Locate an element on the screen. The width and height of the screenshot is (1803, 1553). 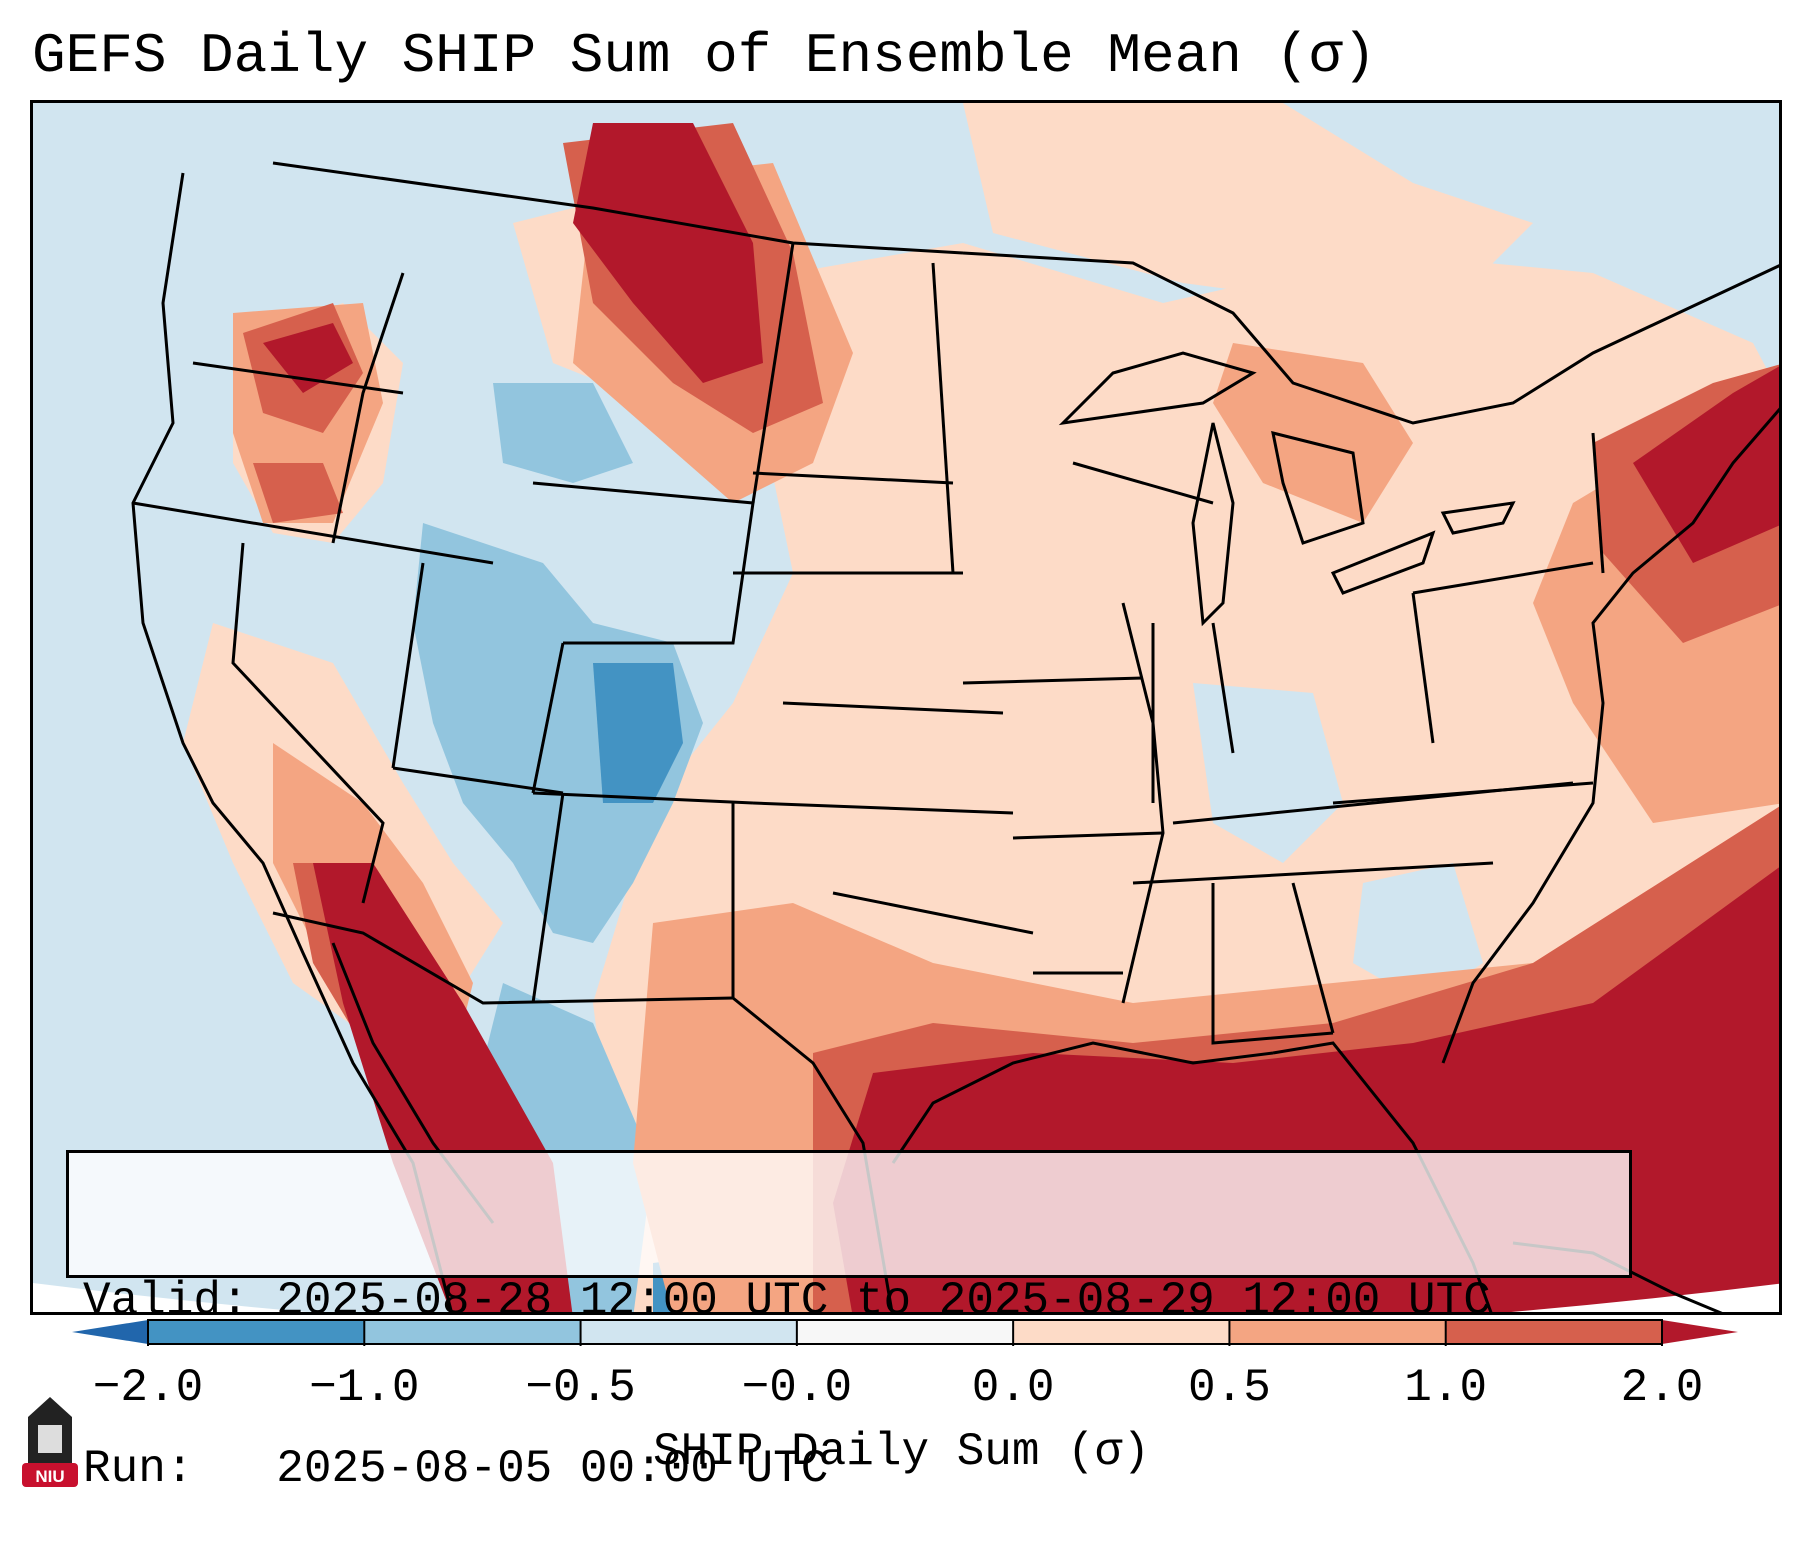
field-very-high-montana is located at coordinates (668, 253).